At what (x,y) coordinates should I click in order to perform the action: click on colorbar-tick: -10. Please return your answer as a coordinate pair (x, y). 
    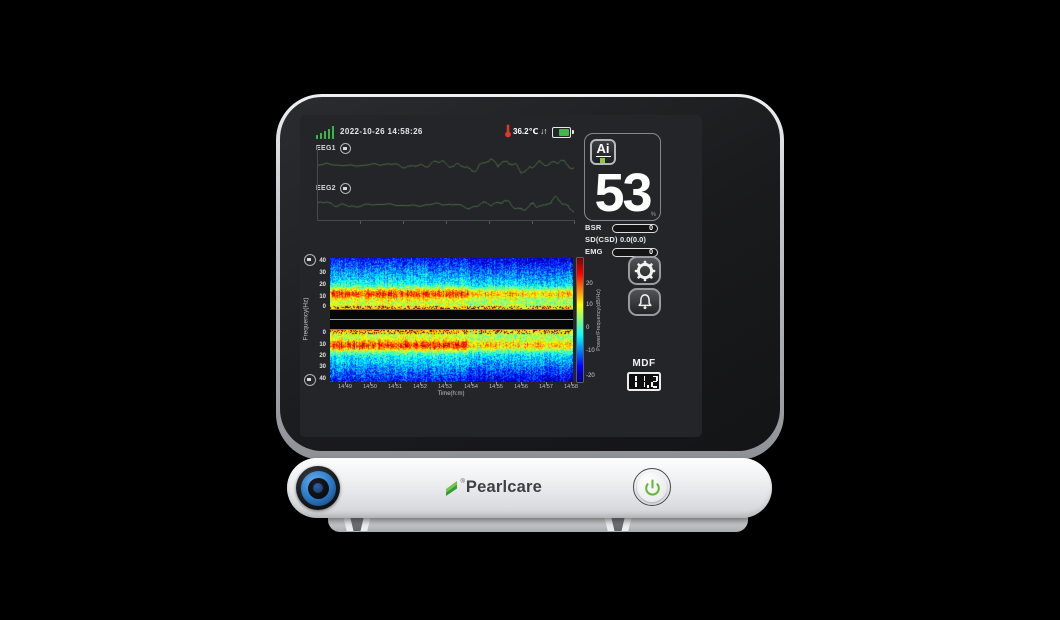
    Looking at the image, I should click on (590, 351).